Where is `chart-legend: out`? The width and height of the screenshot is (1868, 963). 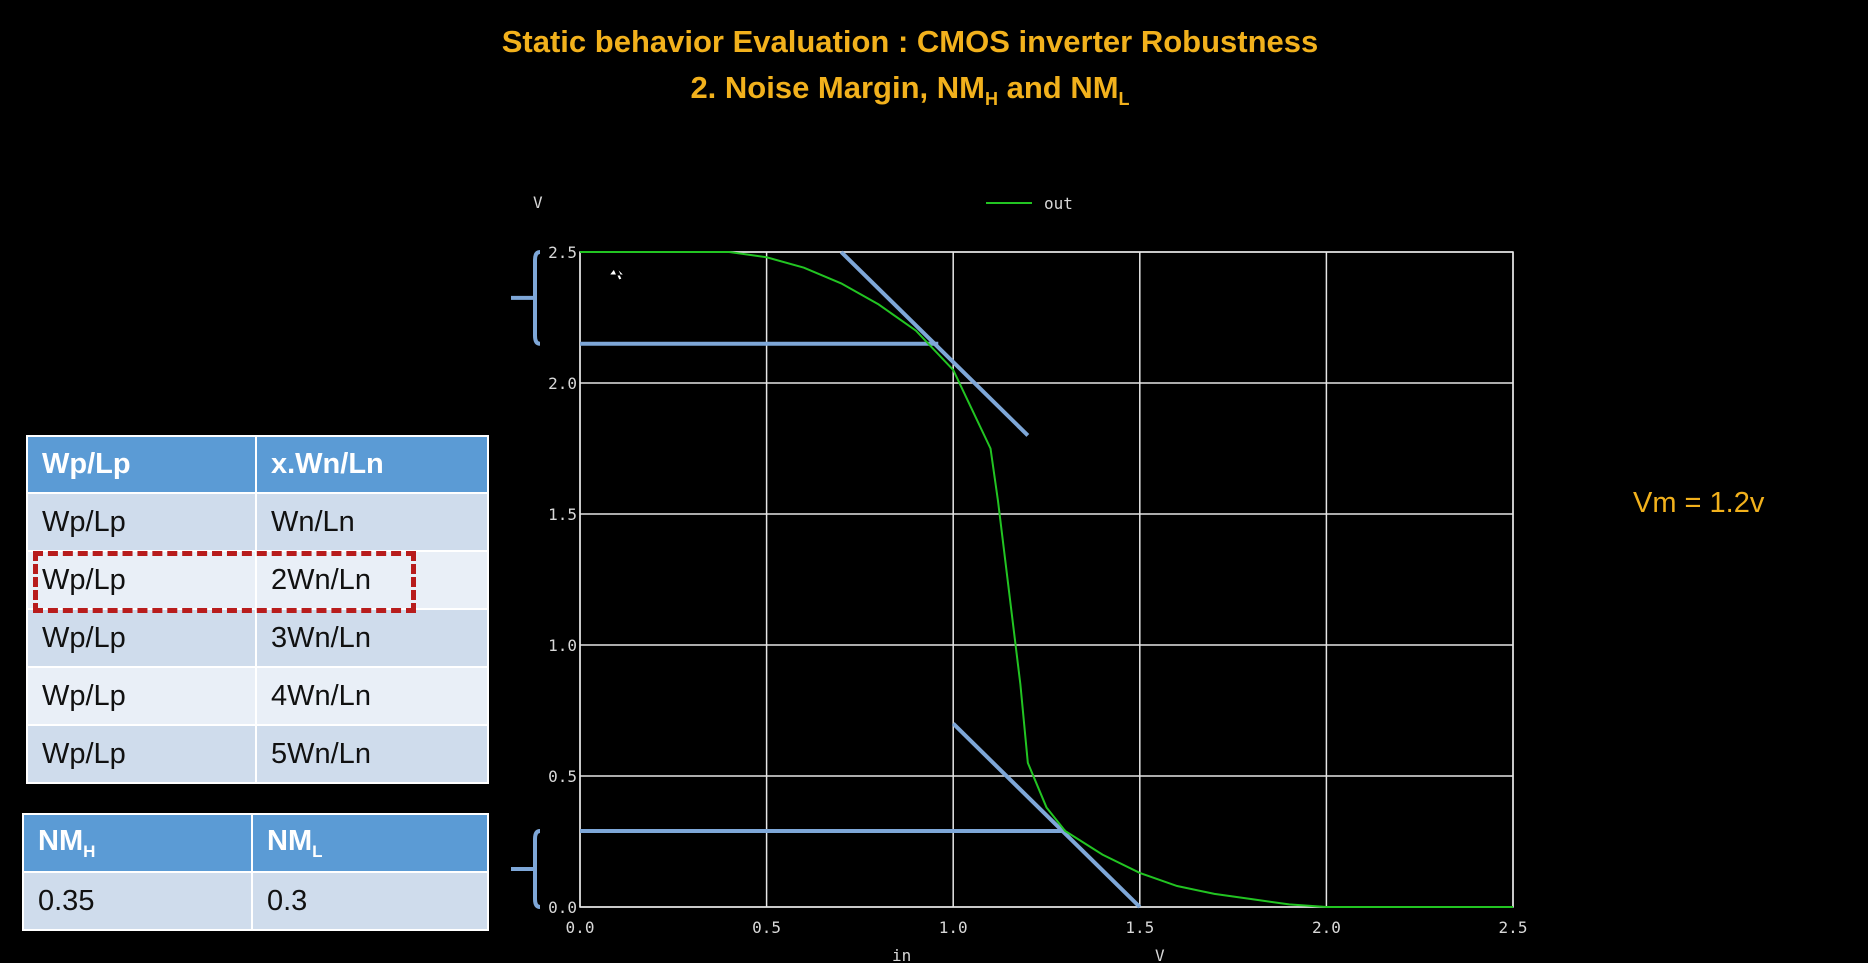 chart-legend: out is located at coordinates (1029, 203).